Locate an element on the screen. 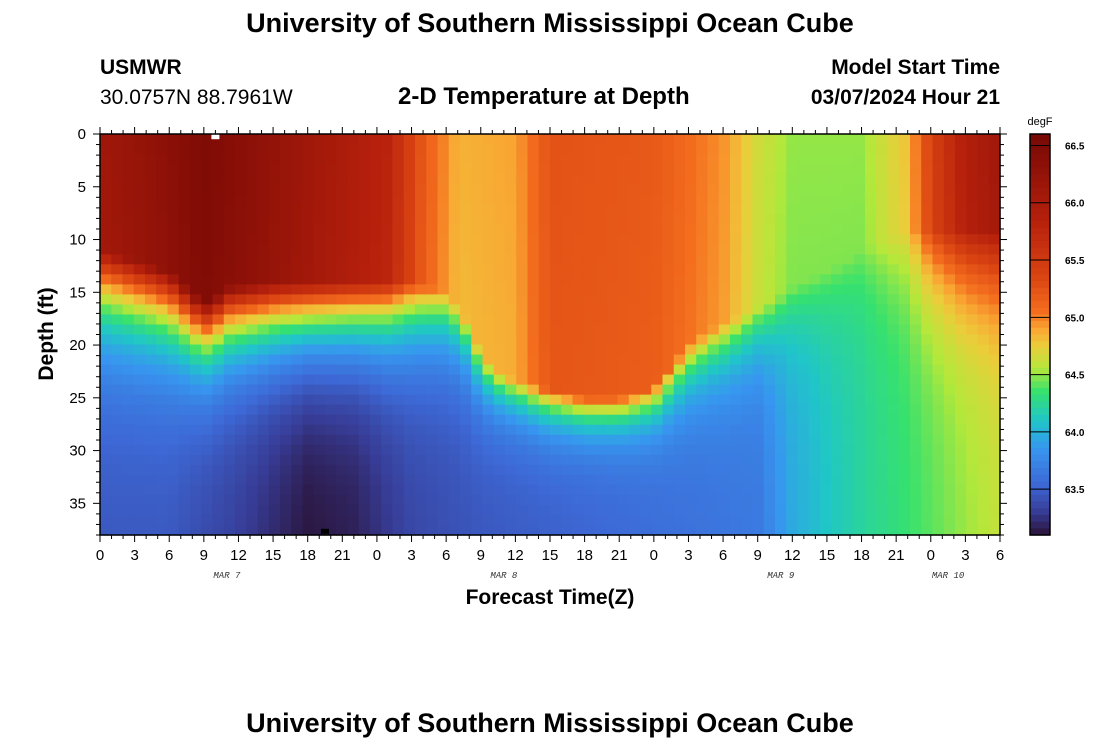  y-tick-label: 15 is located at coordinates (77, 292).